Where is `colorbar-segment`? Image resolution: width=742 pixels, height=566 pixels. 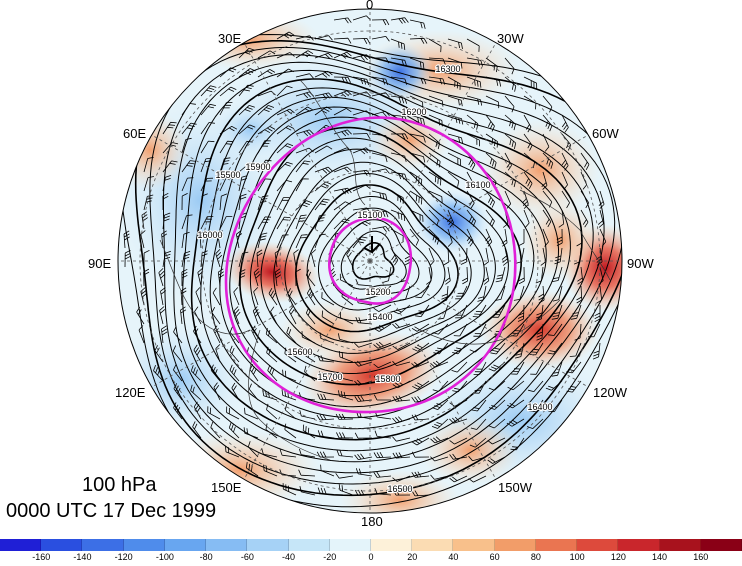
colorbar-segment is located at coordinates (144, 545).